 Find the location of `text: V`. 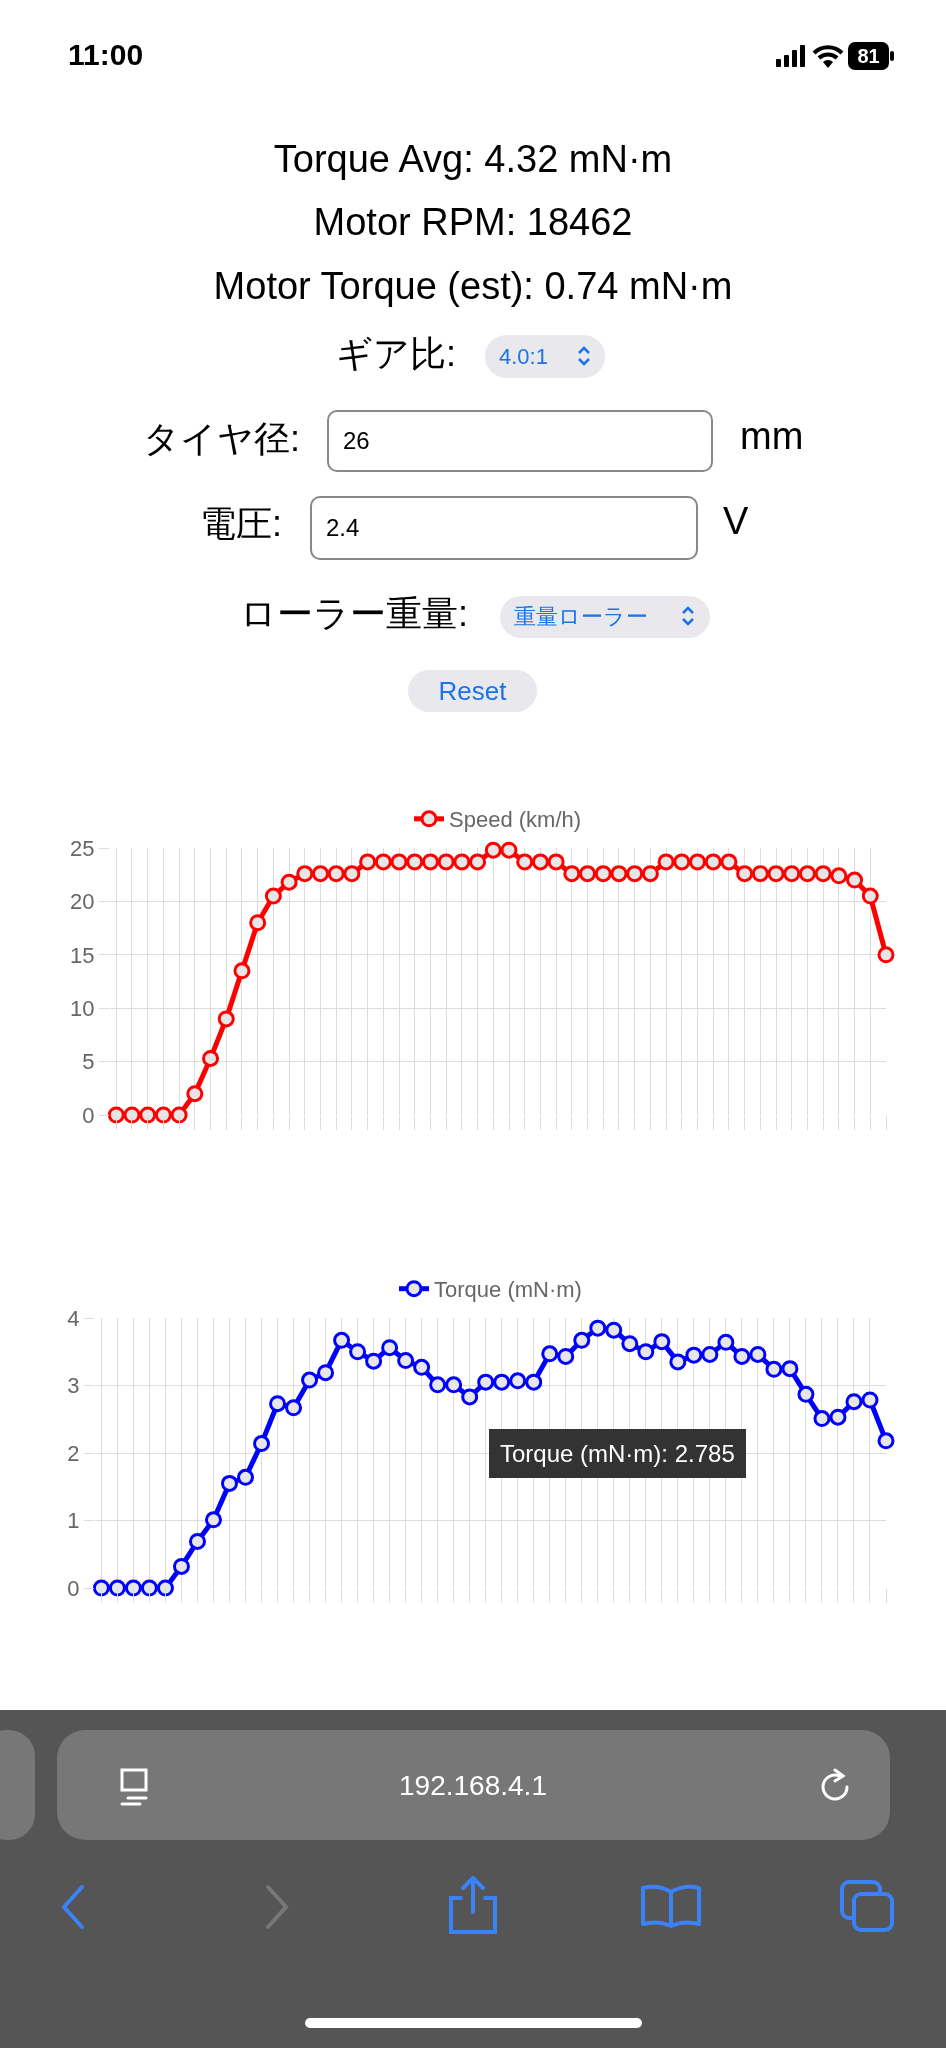

text: V is located at coordinates (736, 521).